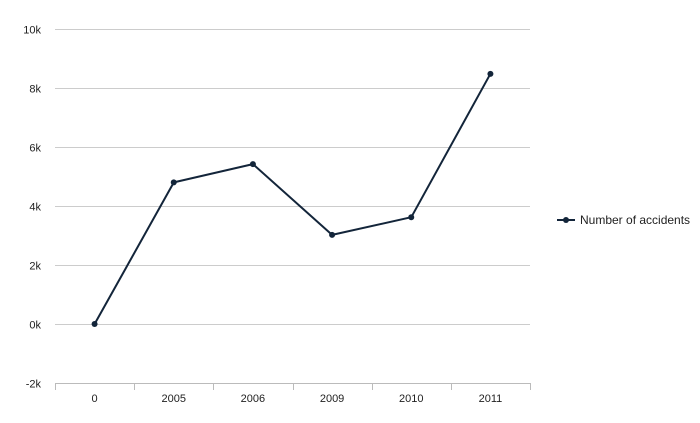  What do you see at coordinates (332, 399) in the screenshot?
I see `x-tick-label: 2009` at bounding box center [332, 399].